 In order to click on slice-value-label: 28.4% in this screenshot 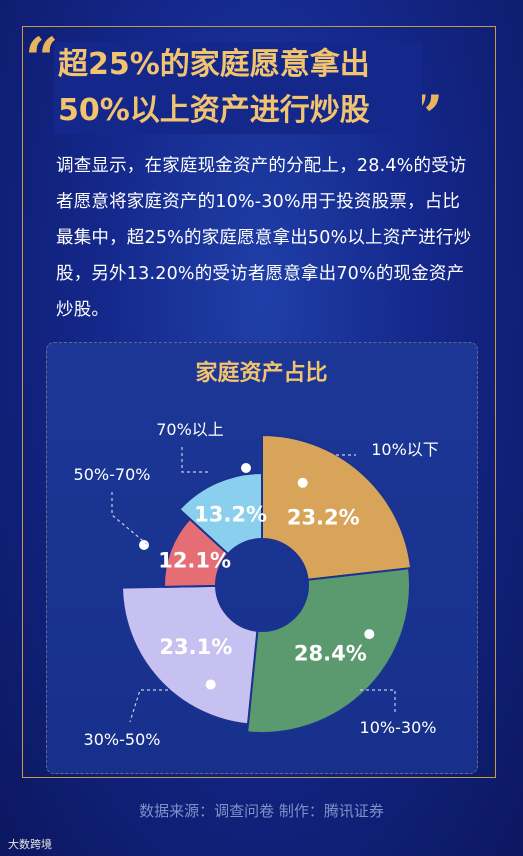, I will do `click(330, 653)`.